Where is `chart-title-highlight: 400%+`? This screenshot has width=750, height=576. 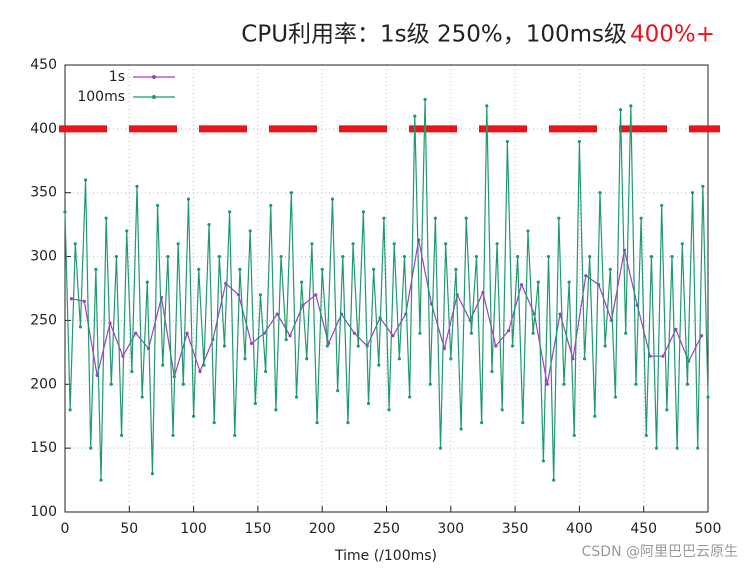 chart-title-highlight: 400%+ is located at coordinates (672, 35).